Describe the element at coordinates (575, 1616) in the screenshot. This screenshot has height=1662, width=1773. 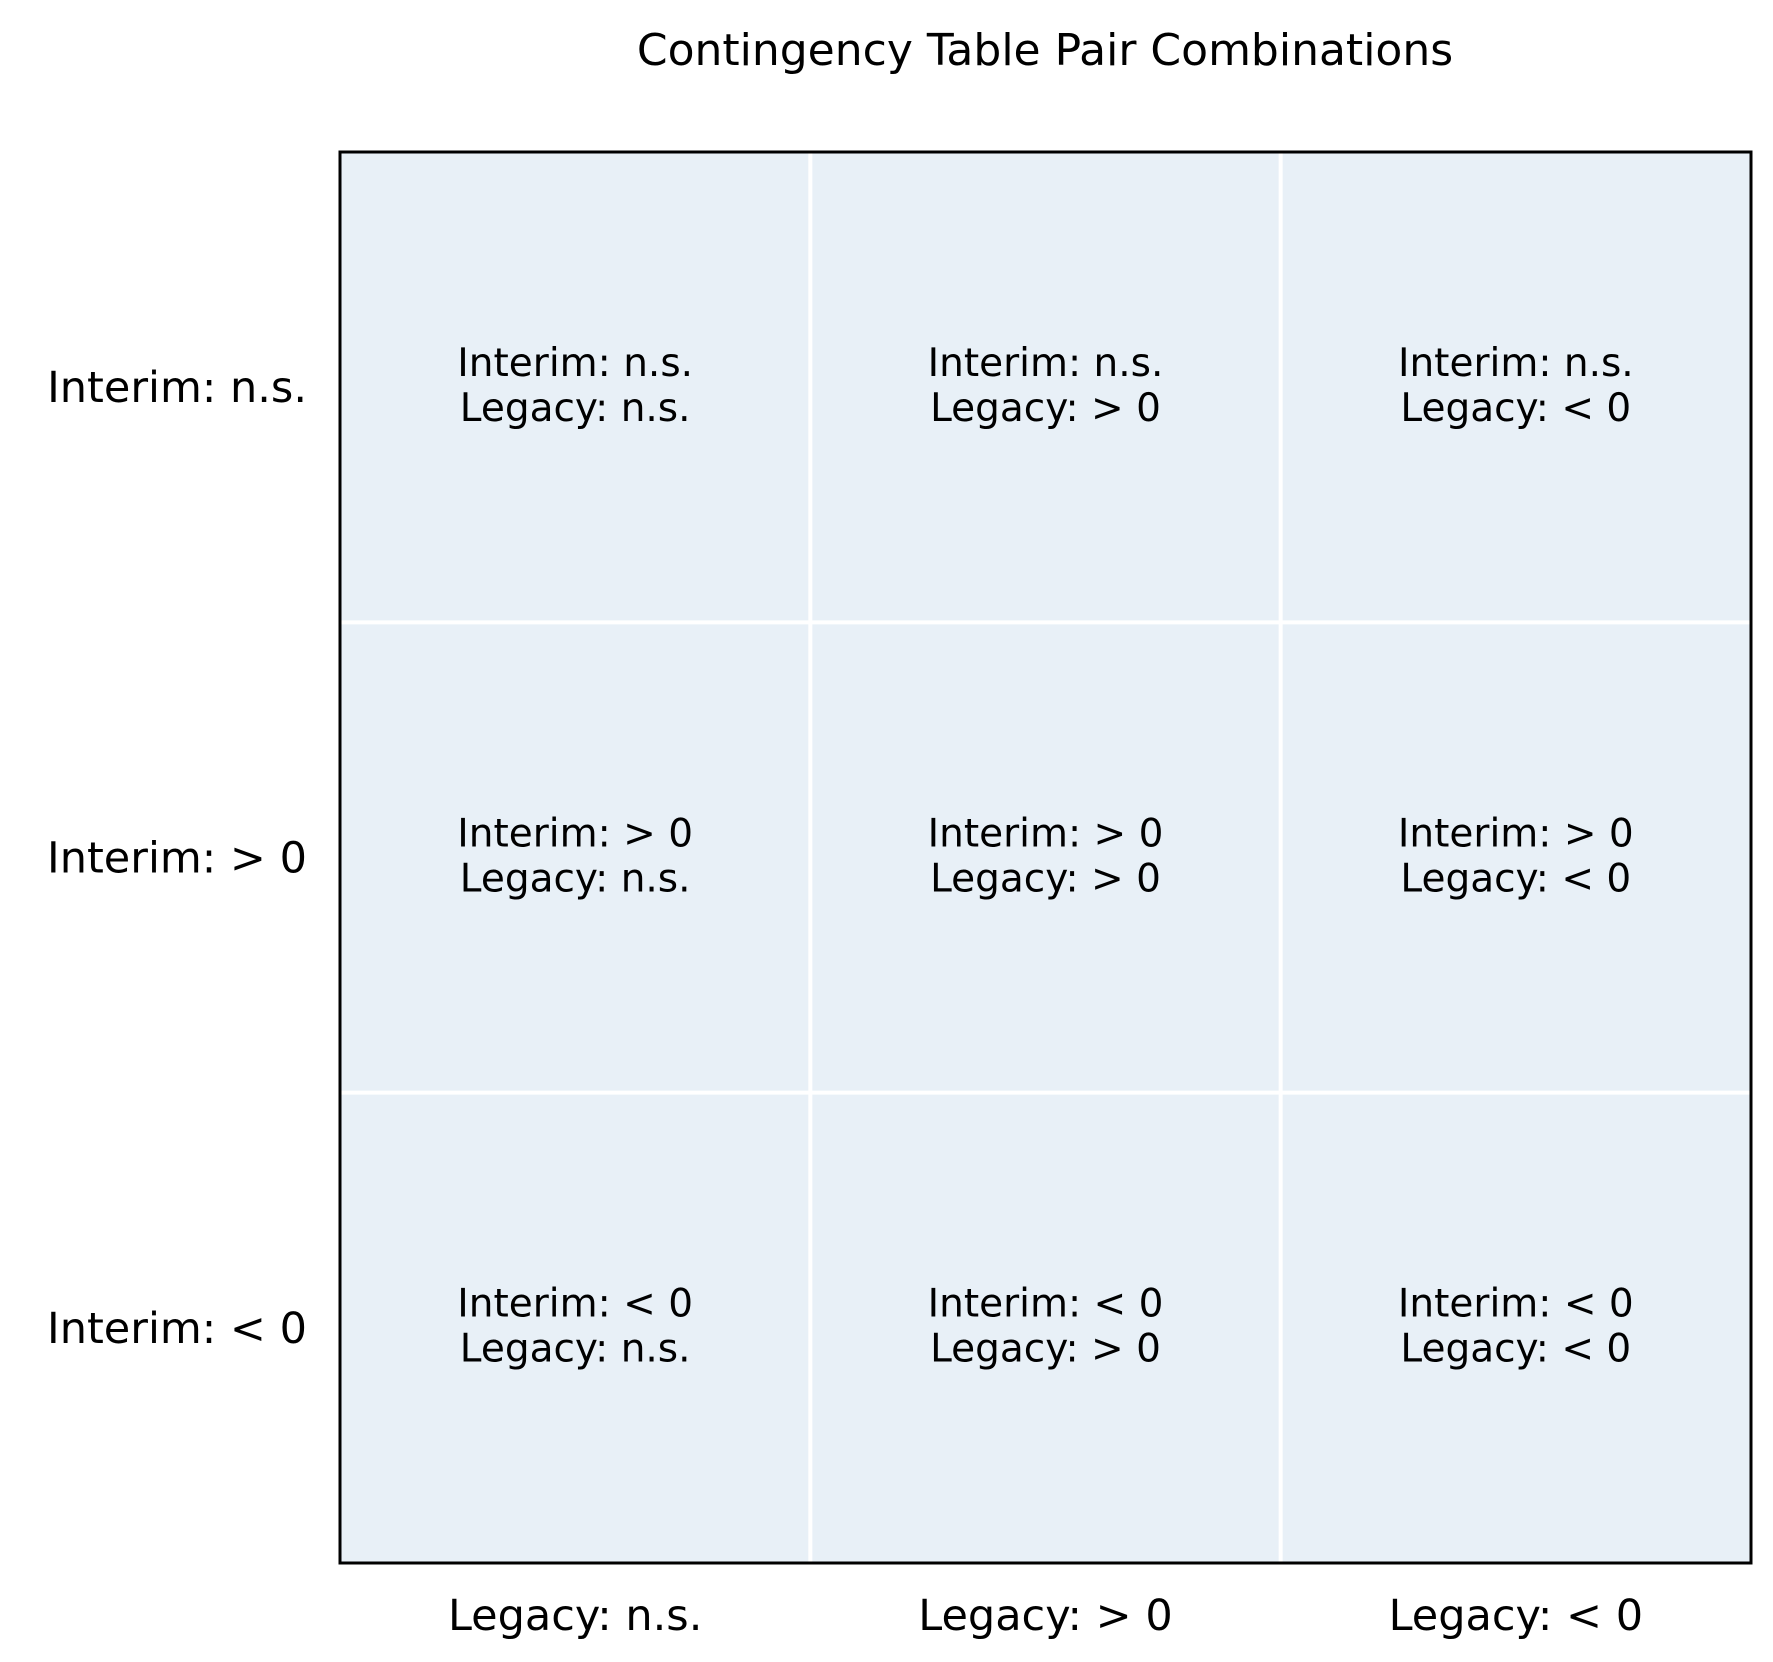
I see `column-label: Legacy: n.s.` at that location.